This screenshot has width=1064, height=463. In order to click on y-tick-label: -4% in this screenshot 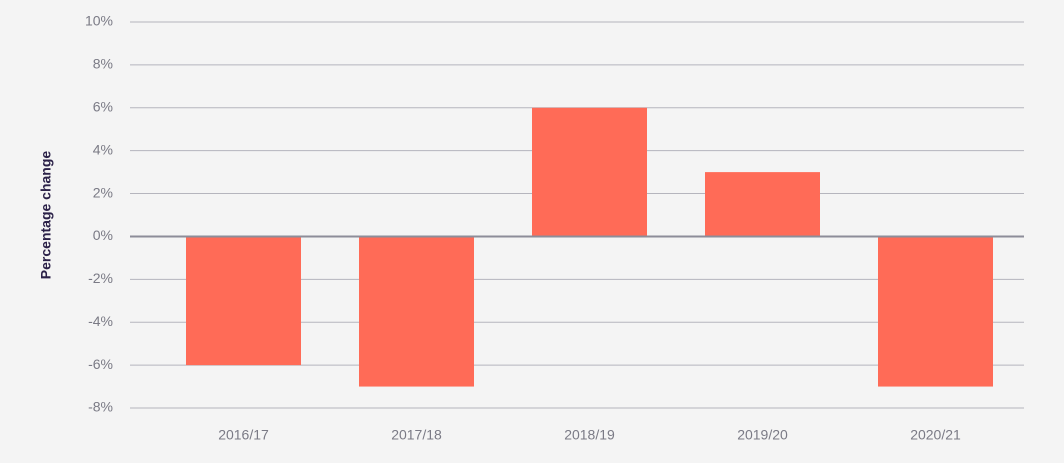, I will do `click(100, 321)`.